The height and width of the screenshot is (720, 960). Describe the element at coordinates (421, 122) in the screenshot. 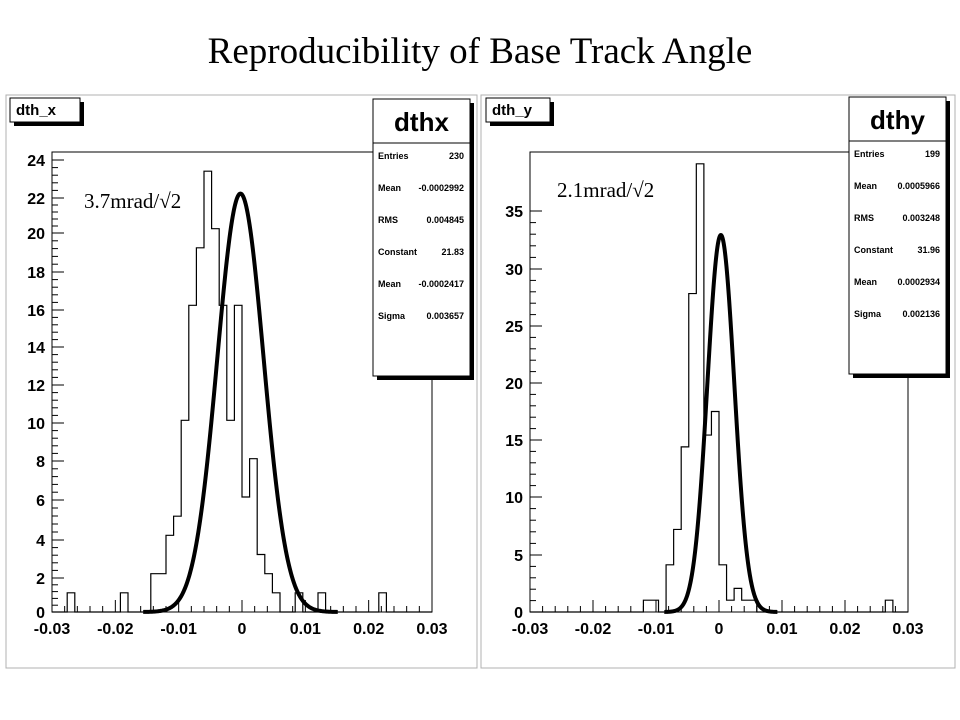

I see `stats-title: dthx` at that location.